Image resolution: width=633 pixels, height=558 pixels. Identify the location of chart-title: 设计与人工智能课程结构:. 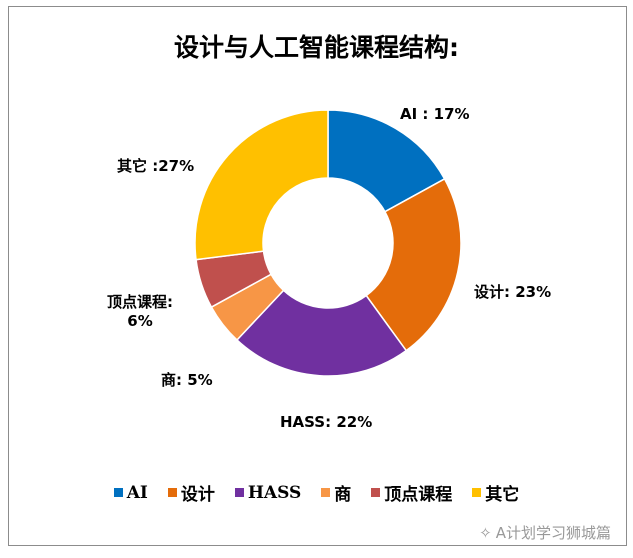
(316, 47).